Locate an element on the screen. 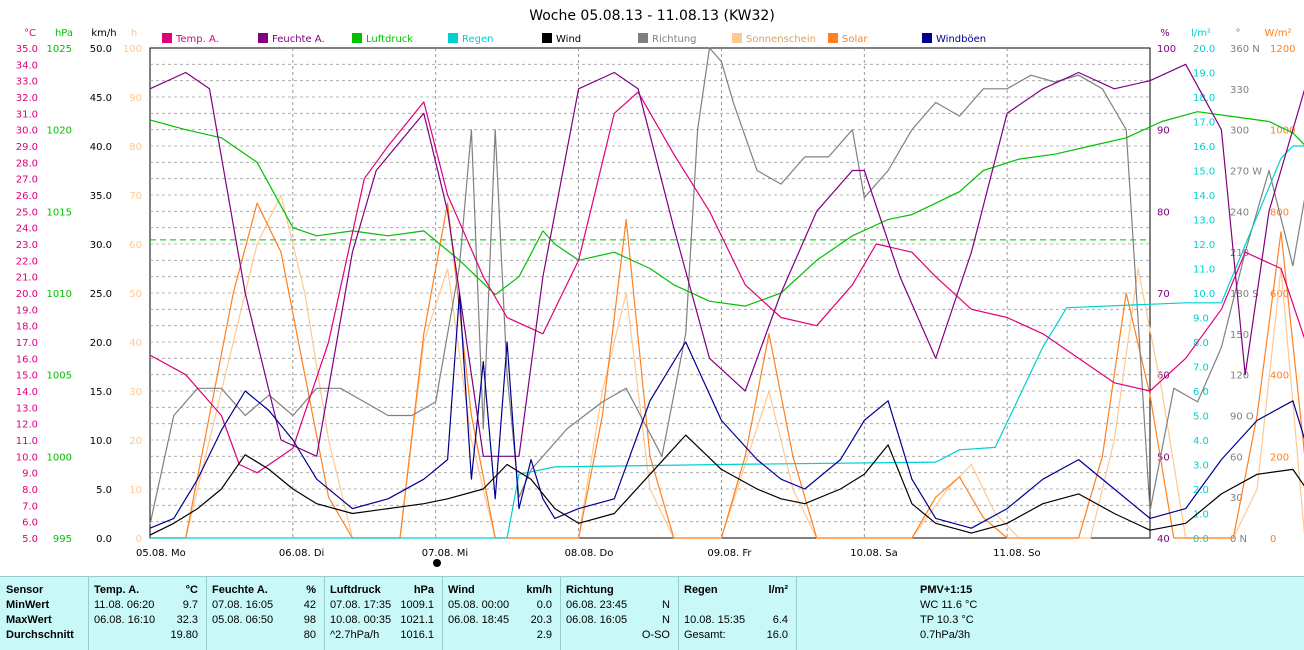 The image size is (1304, 650). right-axis-tick-label: 7.0 is located at coordinates (1201, 368).